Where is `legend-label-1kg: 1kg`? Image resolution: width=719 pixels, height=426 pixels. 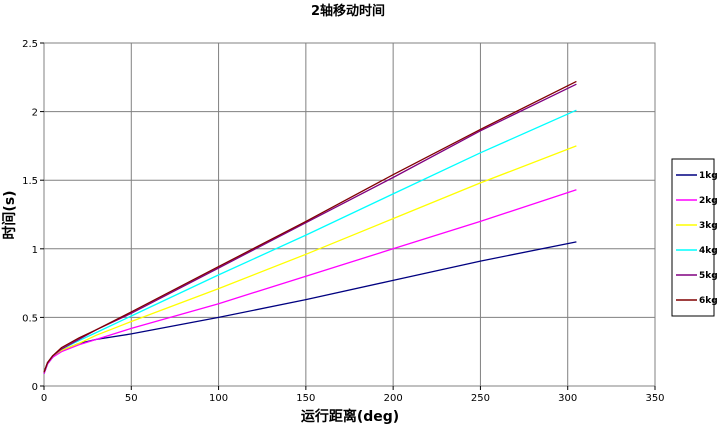
legend-label-1kg: 1kg is located at coordinates (708, 176).